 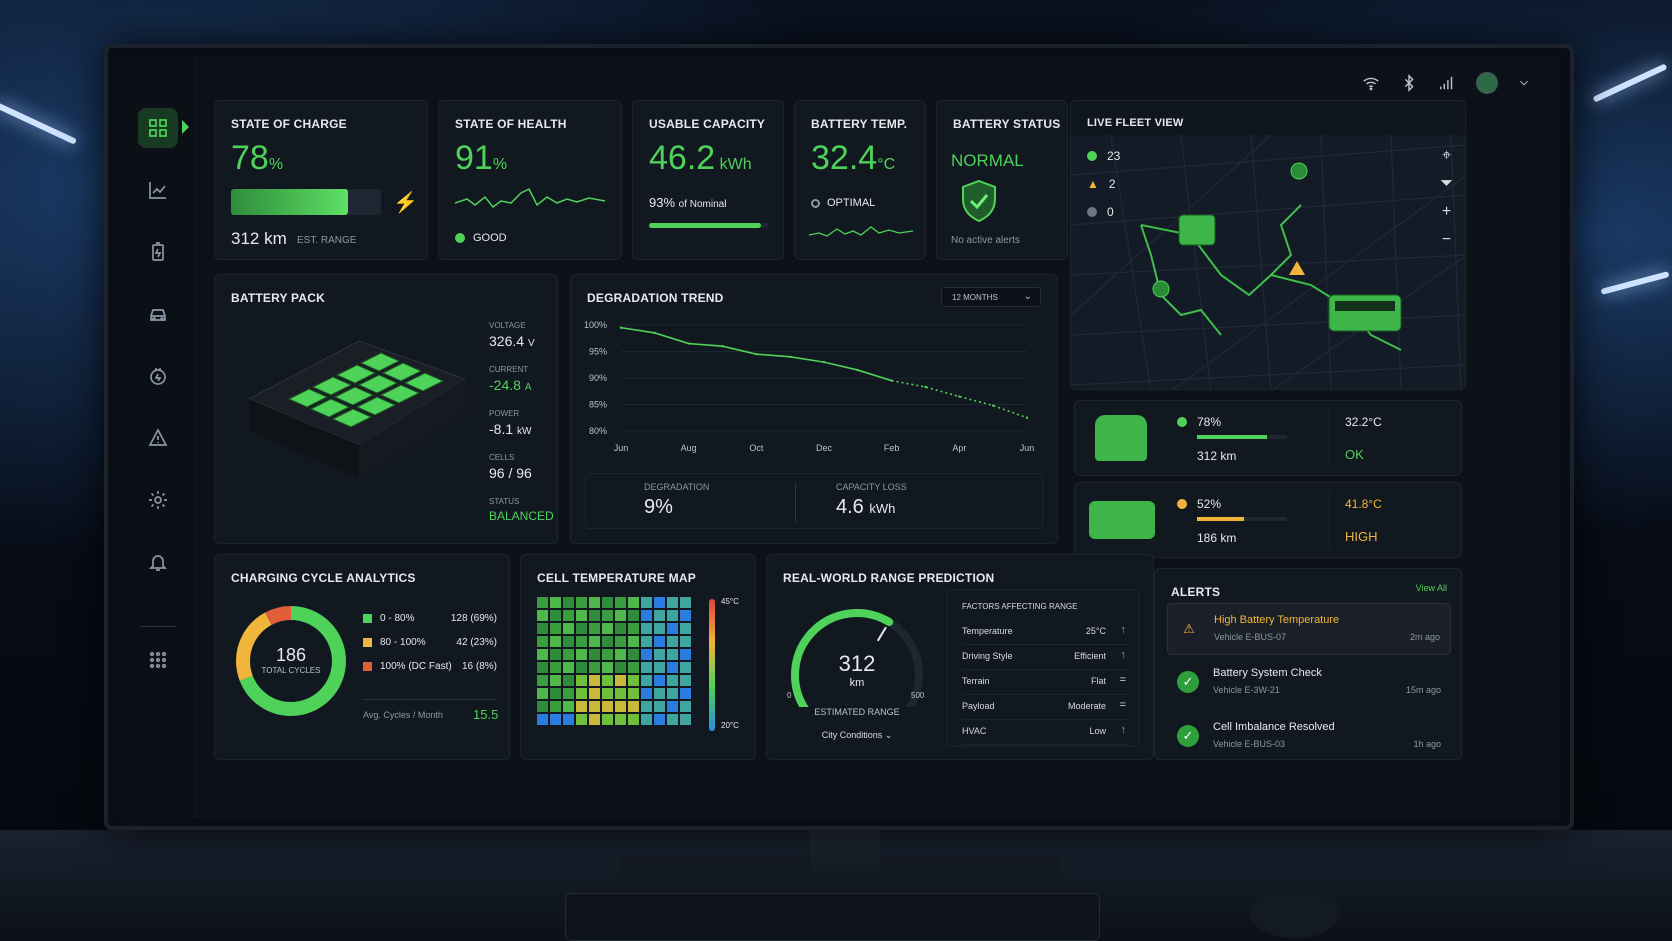 I want to click on bluetooth-icon, so click(x=1409, y=83).